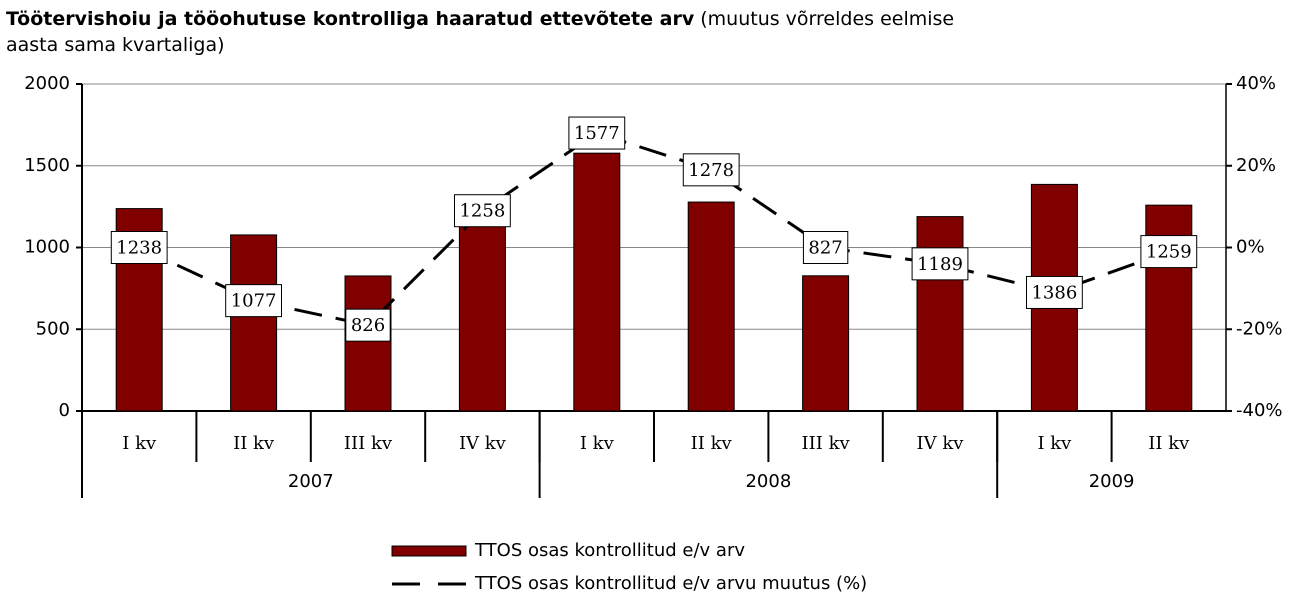  I want to click on y-tick-label: 1000, so click(47, 247).